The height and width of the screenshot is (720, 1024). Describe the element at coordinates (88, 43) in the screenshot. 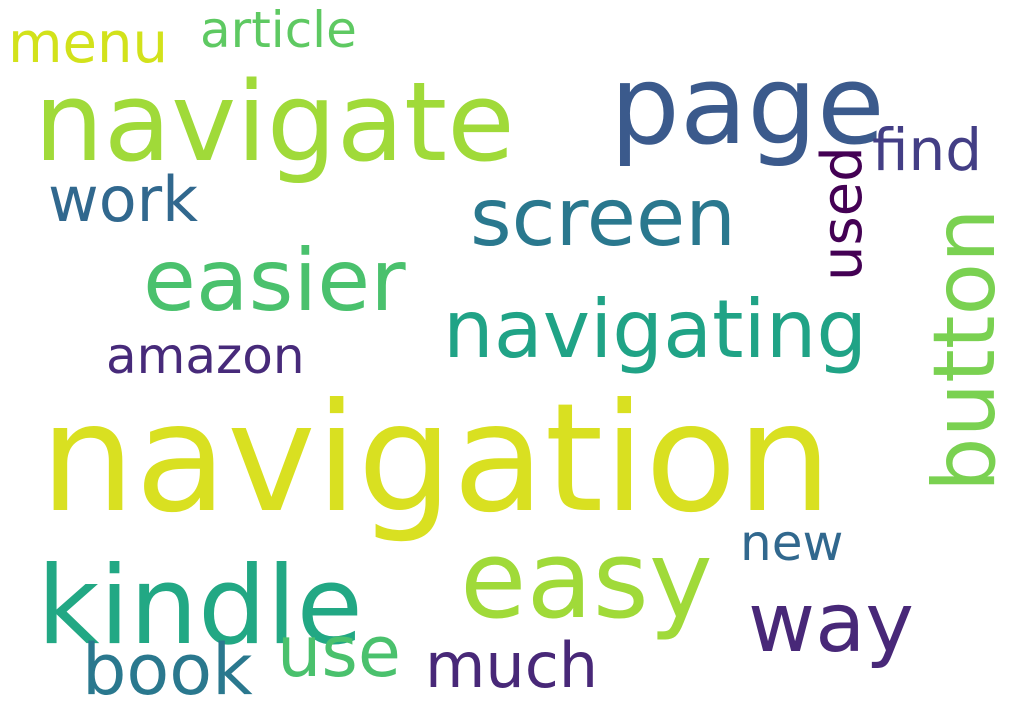

I see `word-menu: menu` at that location.